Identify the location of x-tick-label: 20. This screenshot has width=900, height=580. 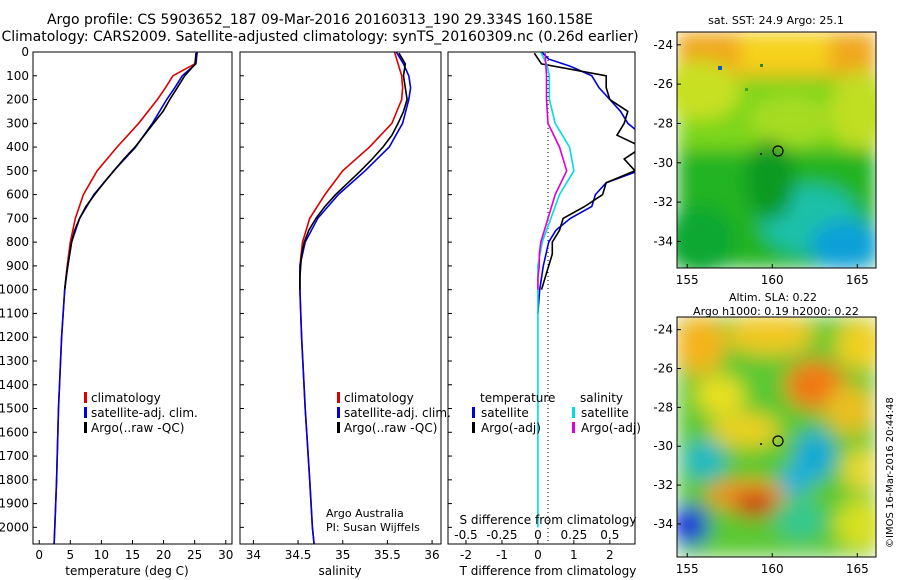
(163, 555).